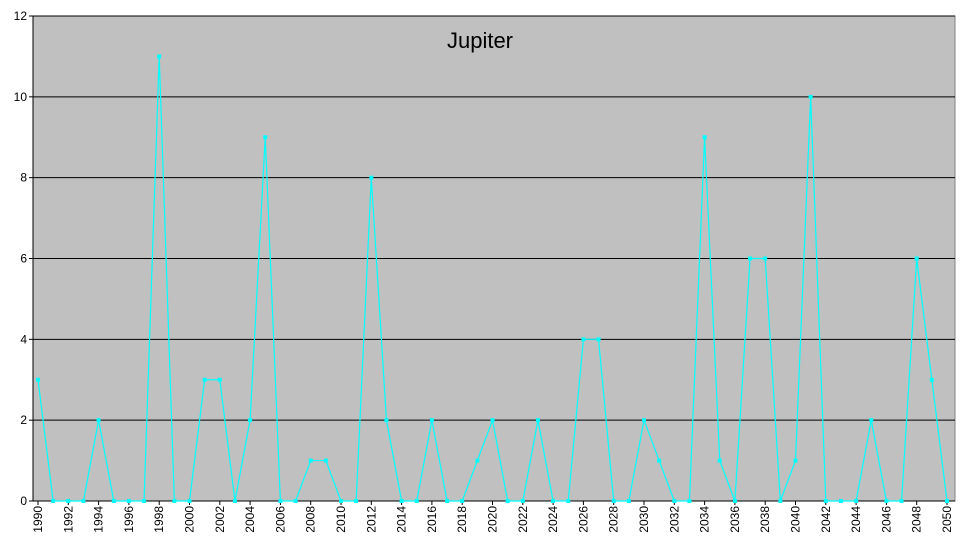 Image resolution: width=960 pixels, height=546 pixels. What do you see at coordinates (99, 519) in the screenshot?
I see `x-tick-label: 1994` at bounding box center [99, 519].